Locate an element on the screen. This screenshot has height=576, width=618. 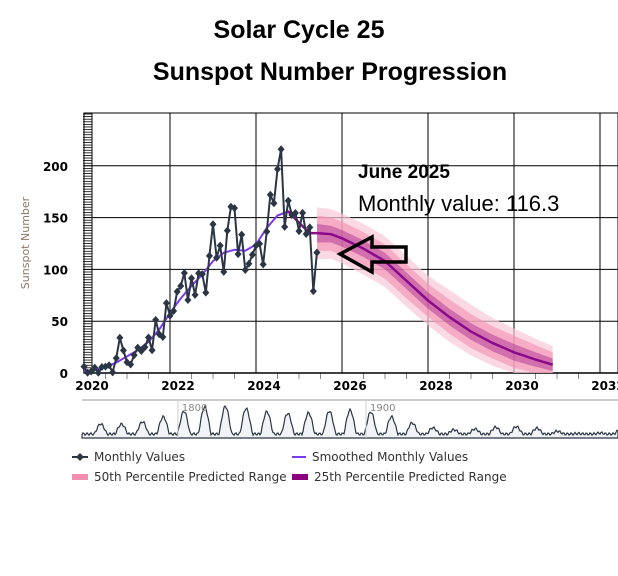
legend-p25: 25th Percentile Predicted Range is located at coordinates (399, 477).